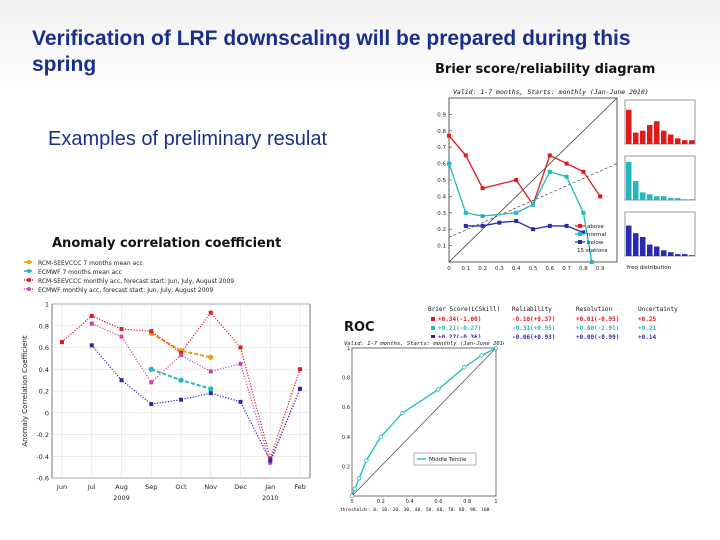 The height and width of the screenshot is (540, 720). Describe the element at coordinates (549, 269) in the screenshot. I see `rel-xtick-label: 0.6` at that location.